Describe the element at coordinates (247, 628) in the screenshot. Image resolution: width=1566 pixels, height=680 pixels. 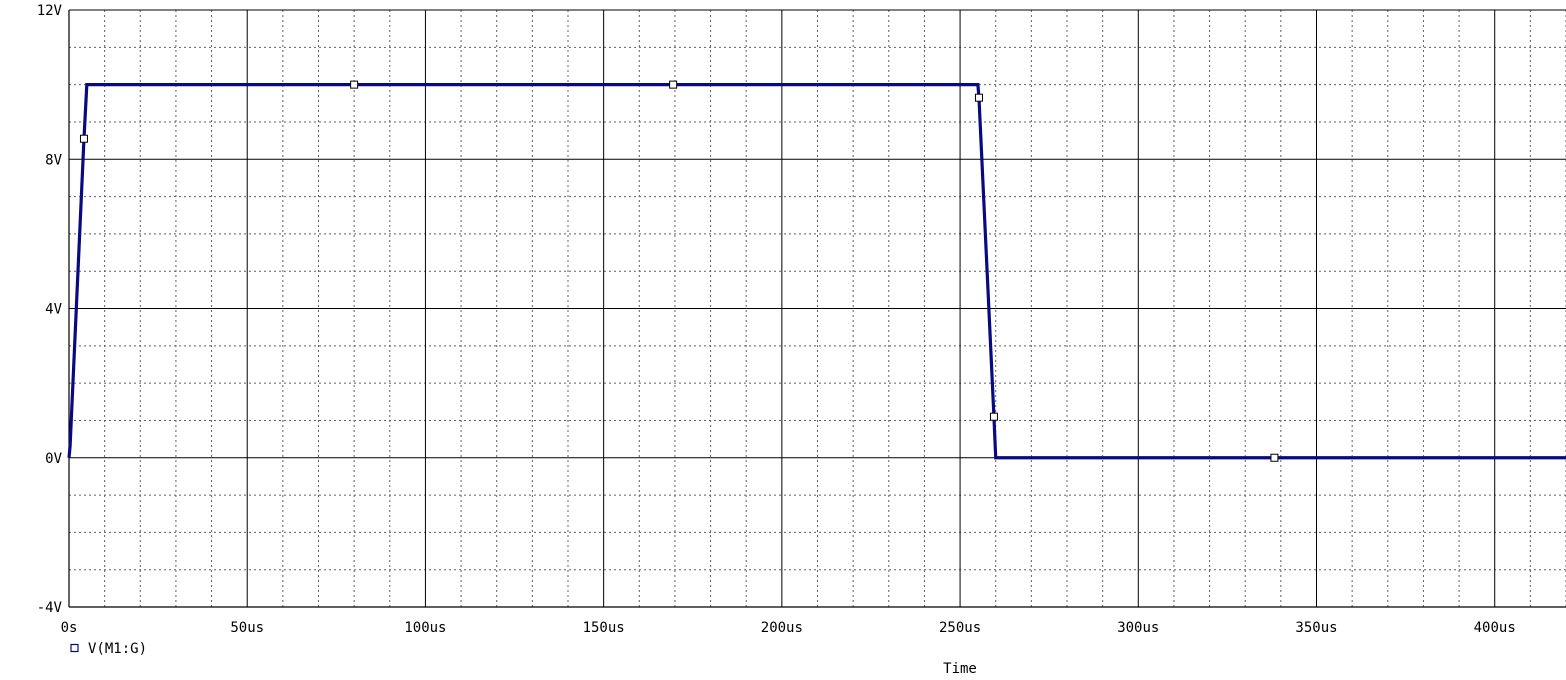
I see `x-tick-label: 50us` at that location.